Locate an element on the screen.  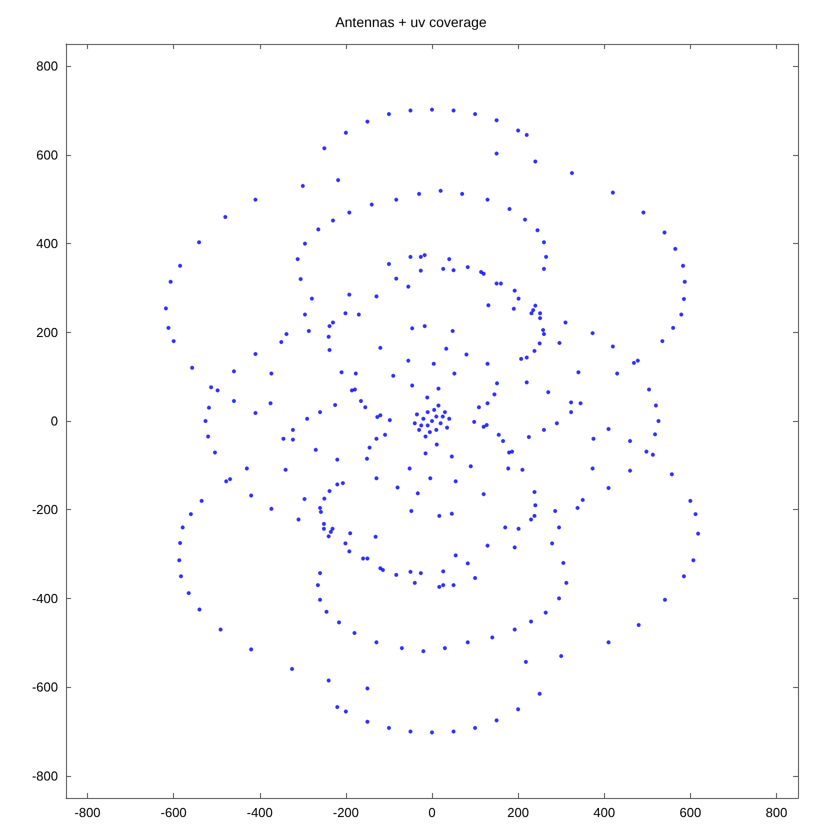
x-tick-label: -200 is located at coordinates (345, 812).